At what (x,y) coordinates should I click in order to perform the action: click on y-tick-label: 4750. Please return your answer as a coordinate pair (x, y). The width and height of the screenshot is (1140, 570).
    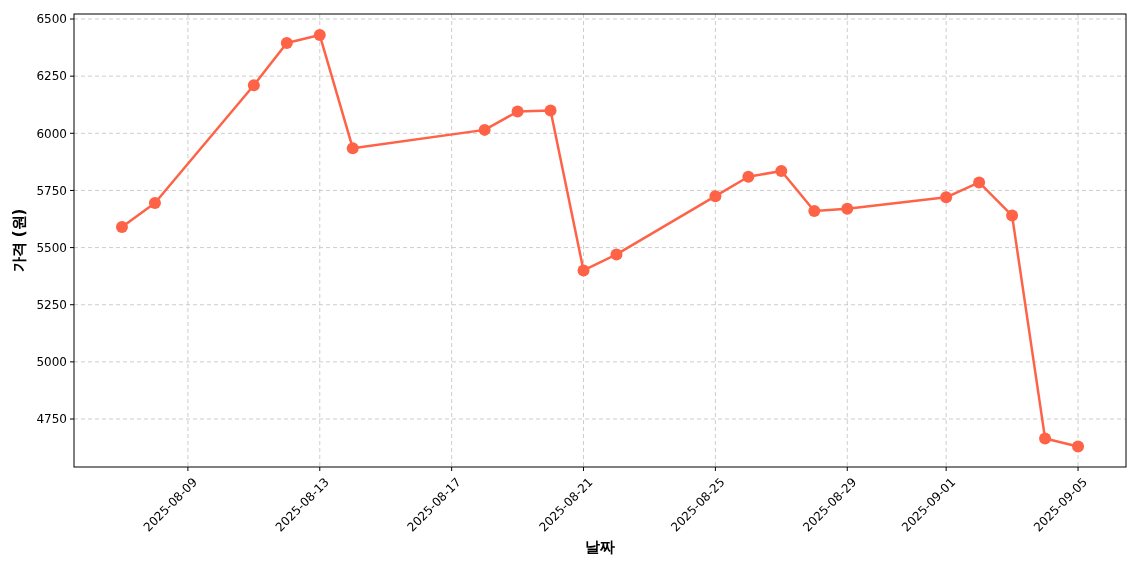
    Looking at the image, I should click on (51, 419).